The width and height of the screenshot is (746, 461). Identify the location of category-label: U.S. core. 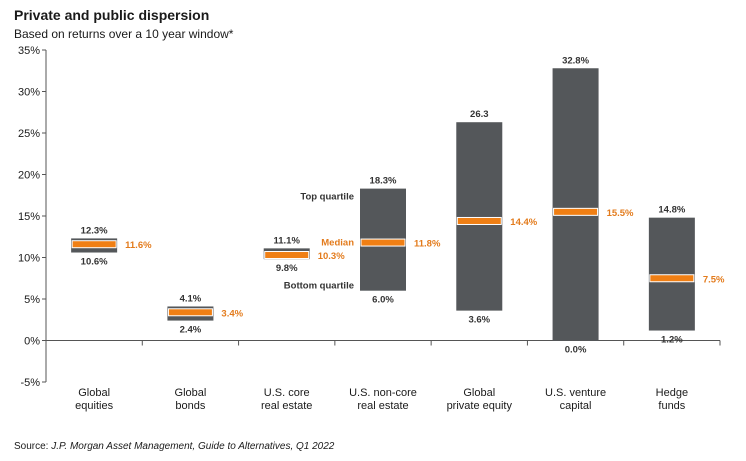
(287, 393).